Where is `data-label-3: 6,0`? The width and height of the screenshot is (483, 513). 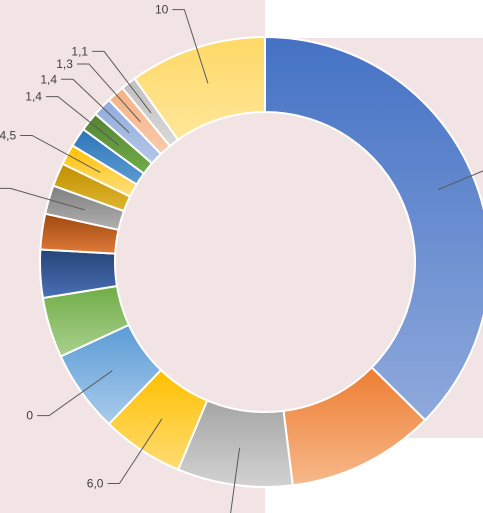 data-label-3: 6,0 is located at coordinates (95, 483).